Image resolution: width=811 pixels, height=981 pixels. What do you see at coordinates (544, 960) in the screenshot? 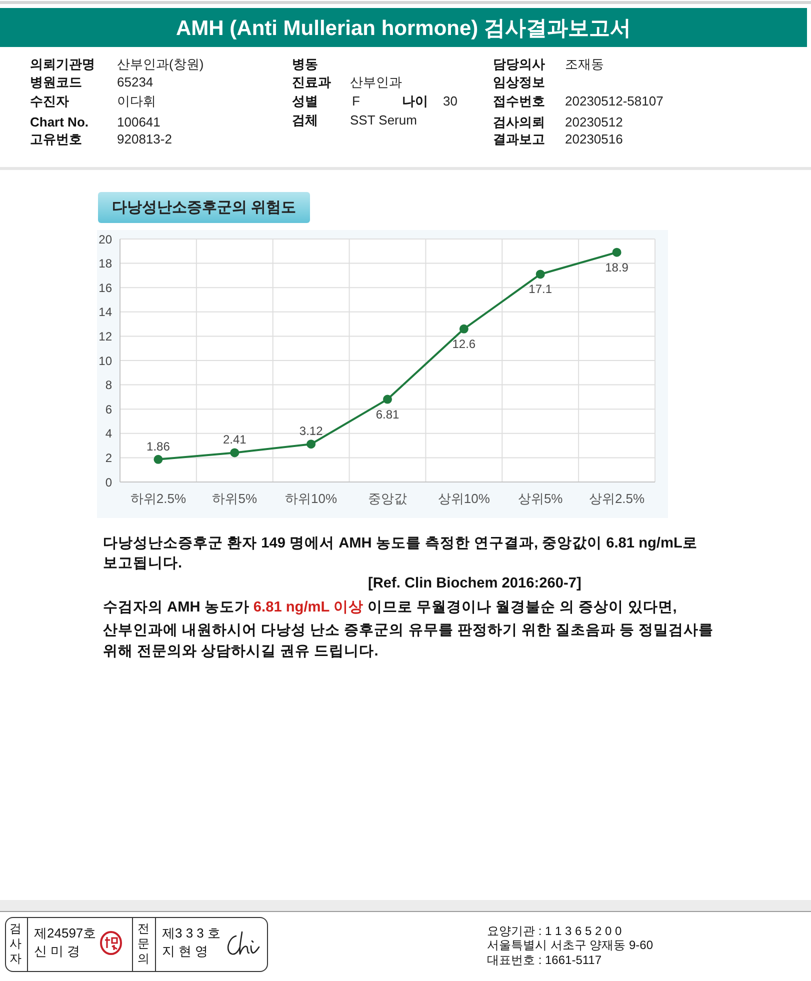
I see `text: 대표번호 : 1661-5117` at bounding box center [544, 960].